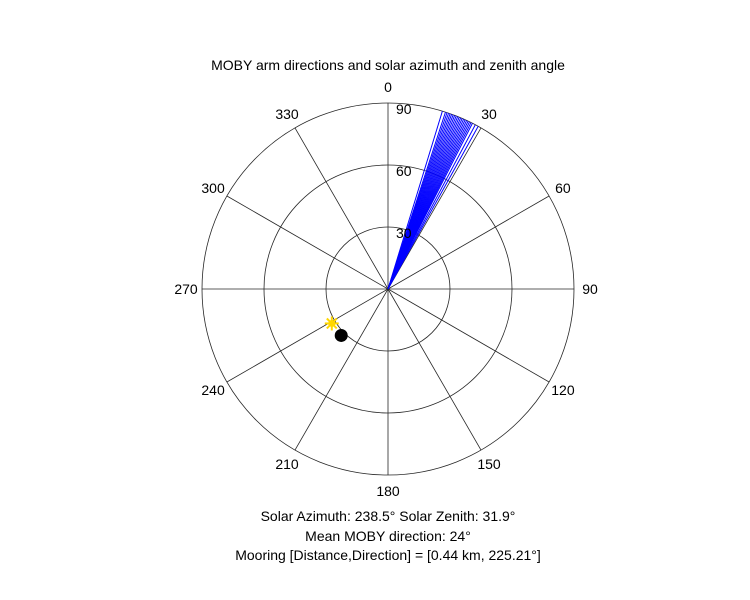 The image size is (750, 600). I want to click on radius-tick-90: 90, so click(404, 109).